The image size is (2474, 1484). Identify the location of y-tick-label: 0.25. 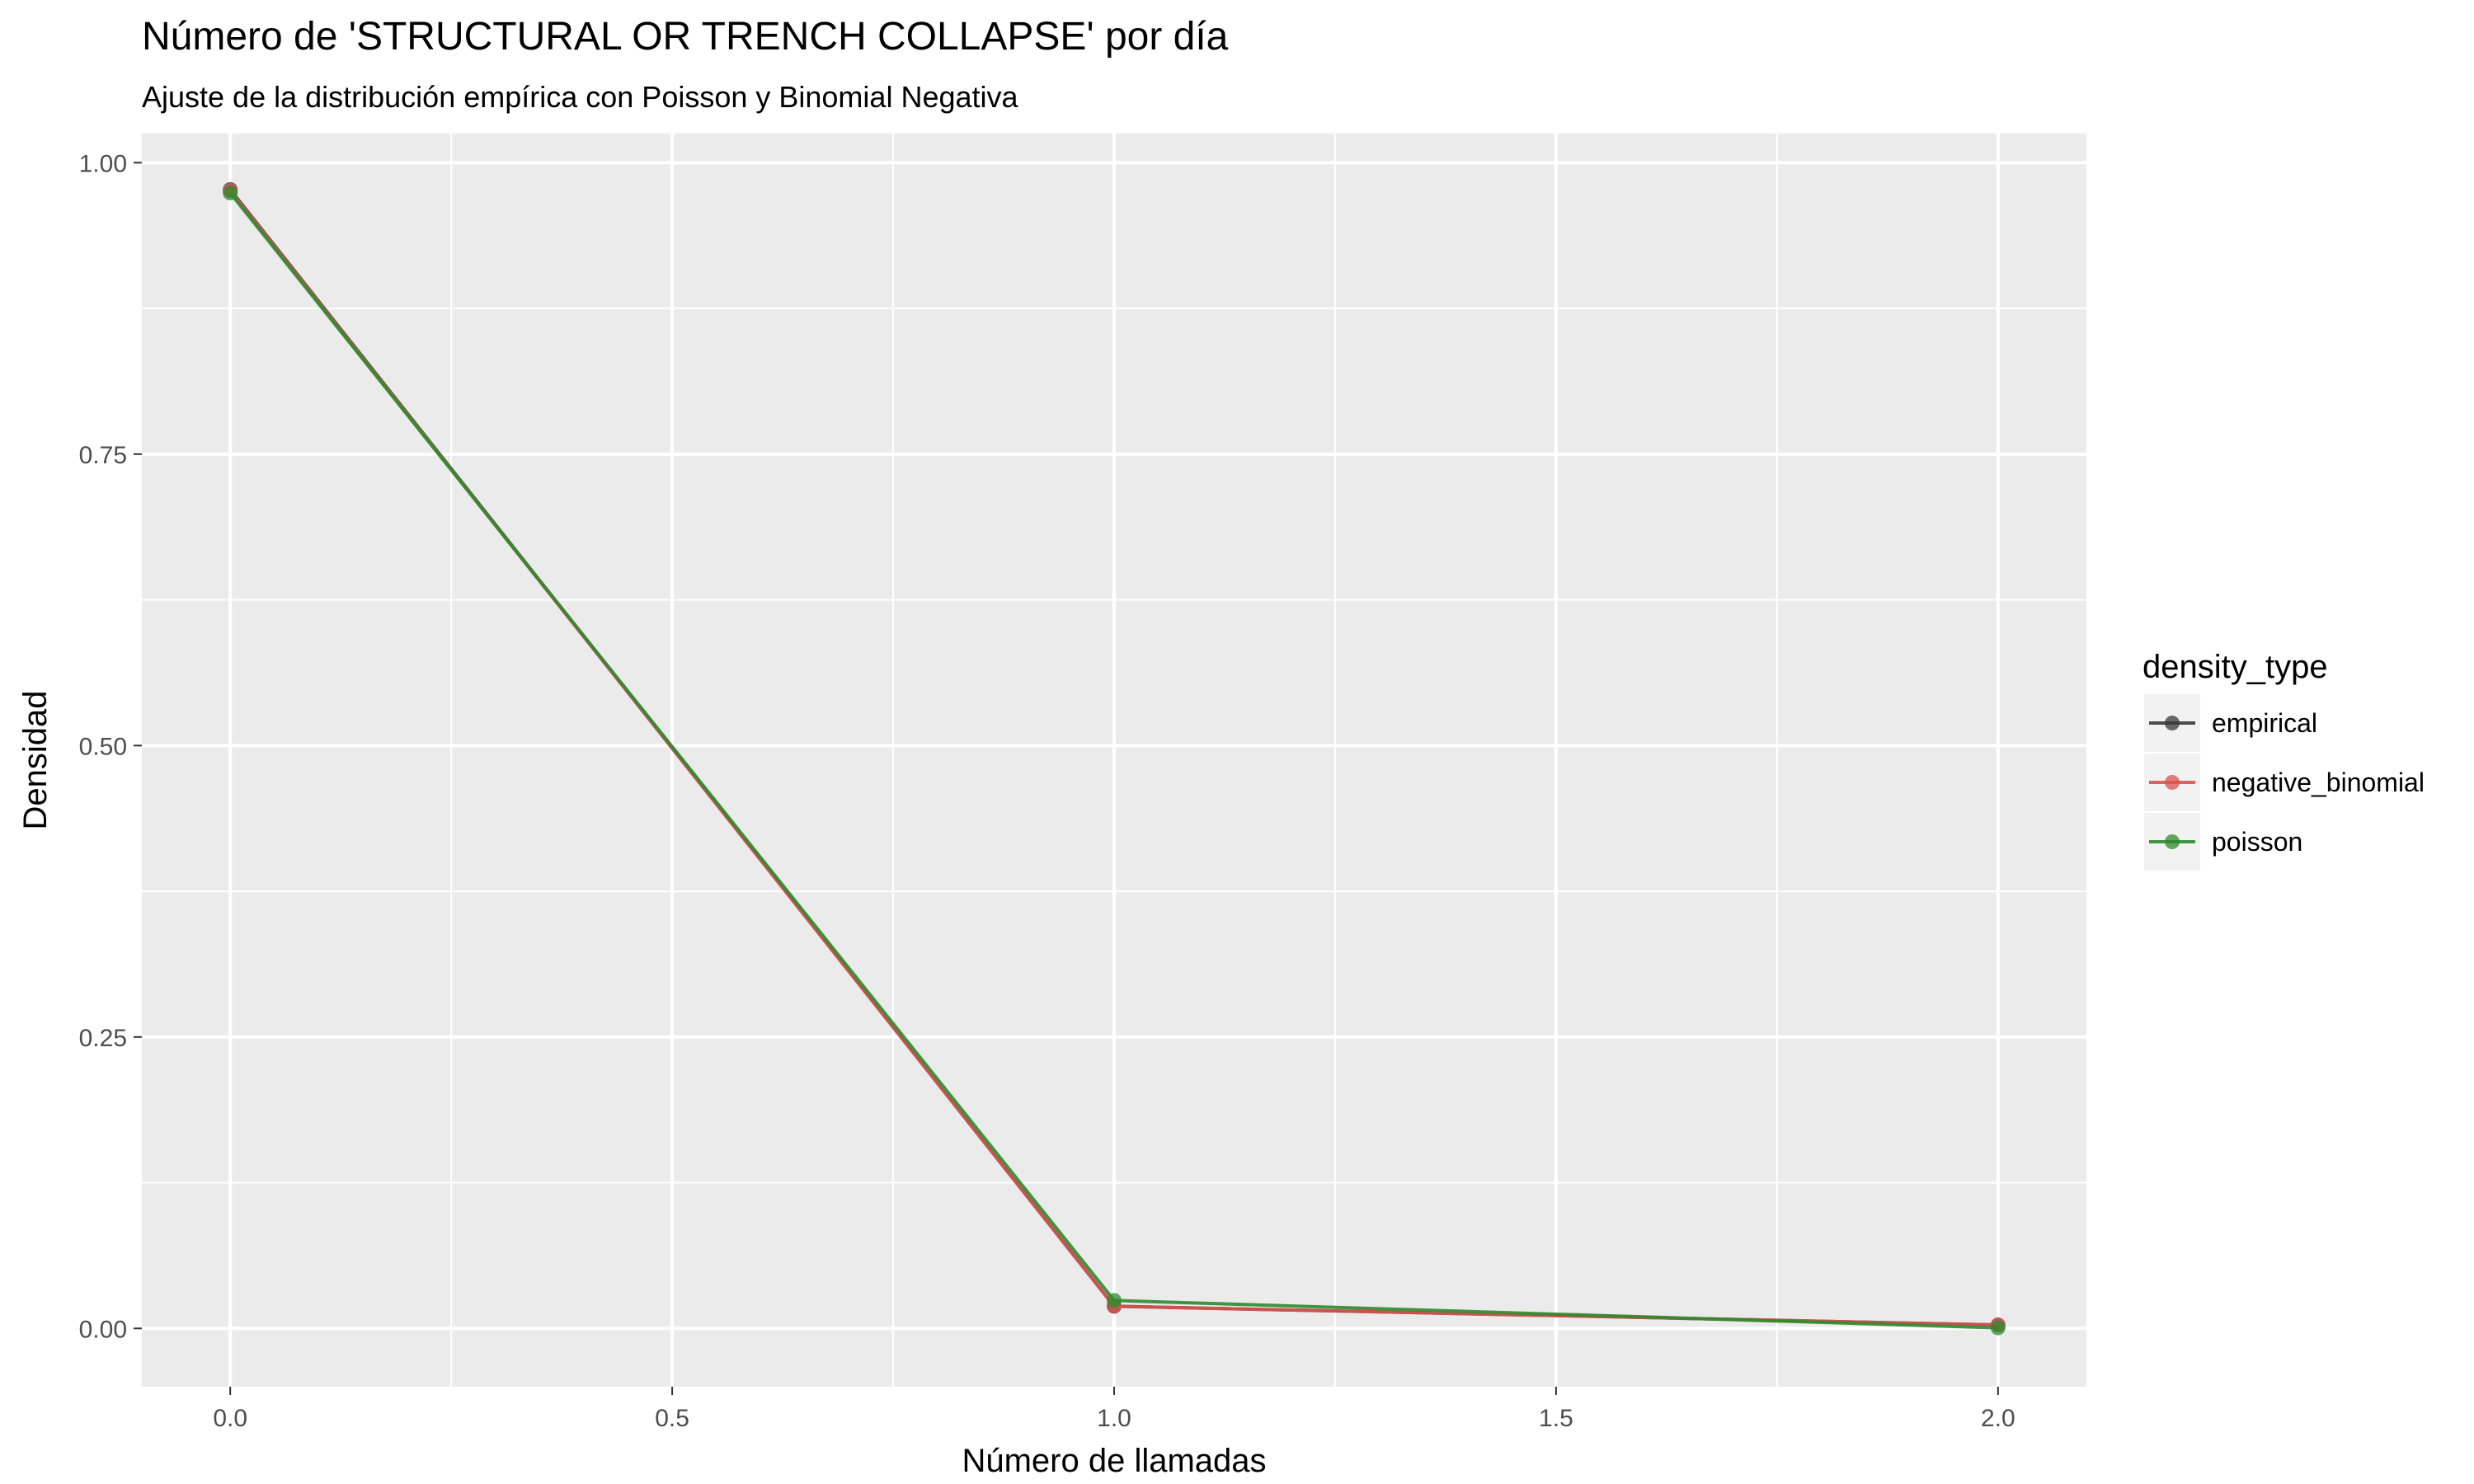
(103, 1038).